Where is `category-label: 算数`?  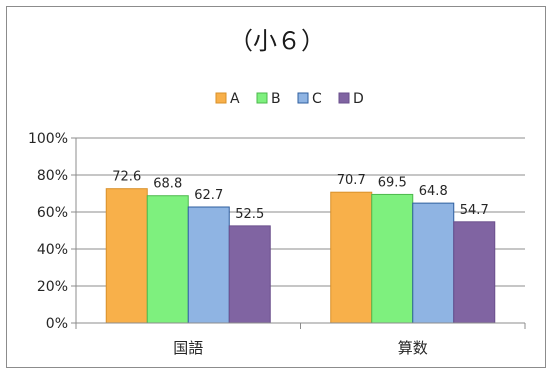 category-label: 算数 is located at coordinates (413, 348).